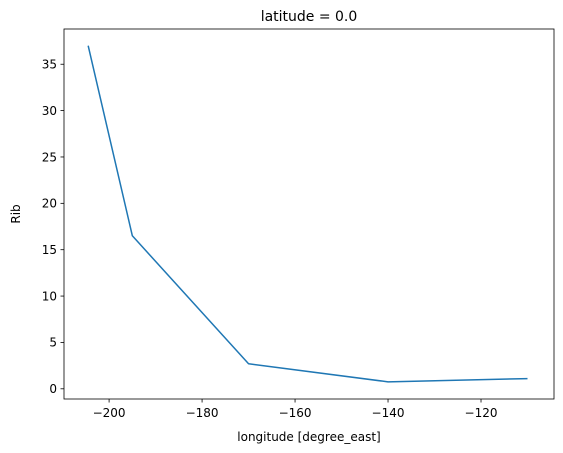  Describe the element at coordinates (309, 17) in the screenshot. I see `chart-title: latitude = 0.0` at that location.